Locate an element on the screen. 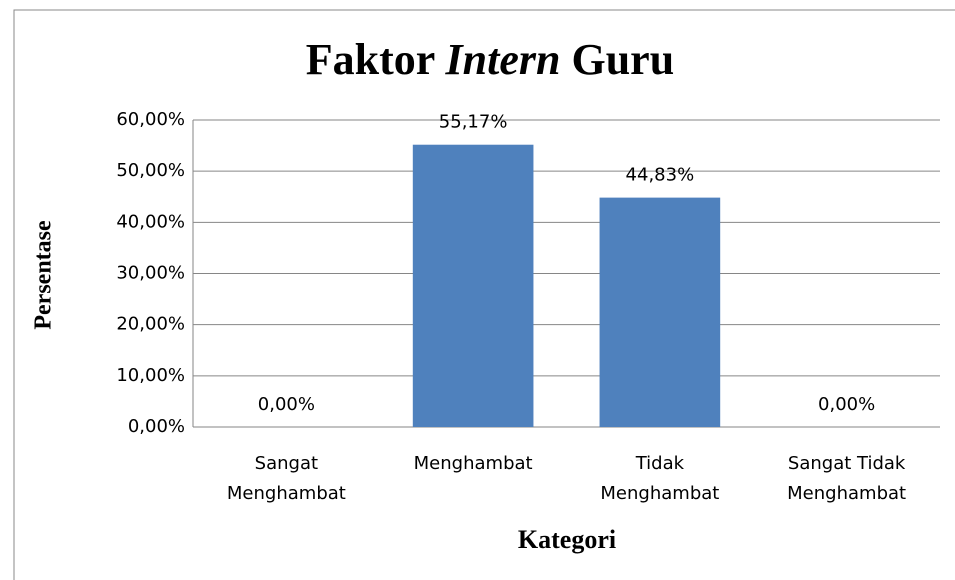 This screenshot has width=955, height=580. data-label: 55,17% is located at coordinates (473, 122).